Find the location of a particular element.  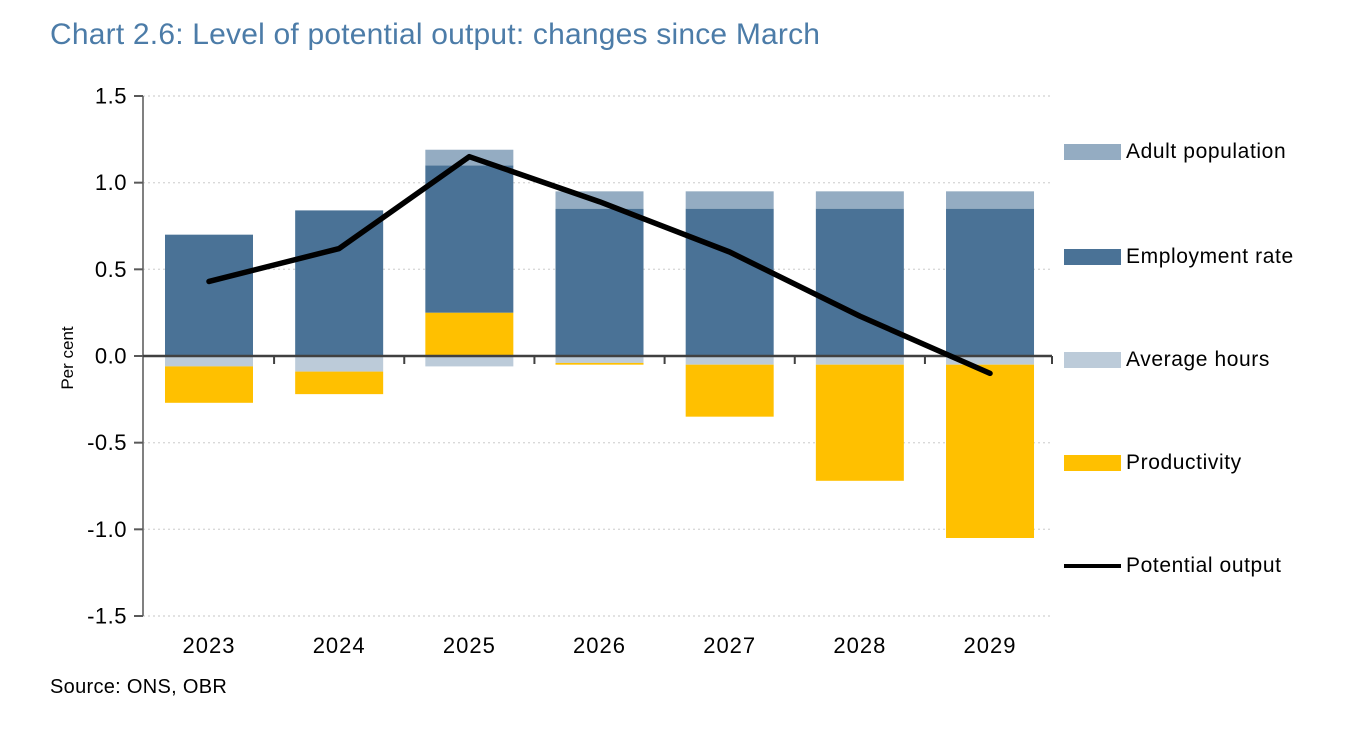

bar-segment-average-hours-2026 is located at coordinates (599, 359).